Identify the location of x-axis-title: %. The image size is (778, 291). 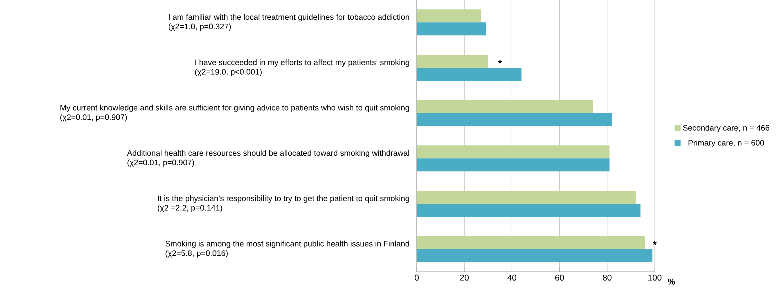
(672, 281).